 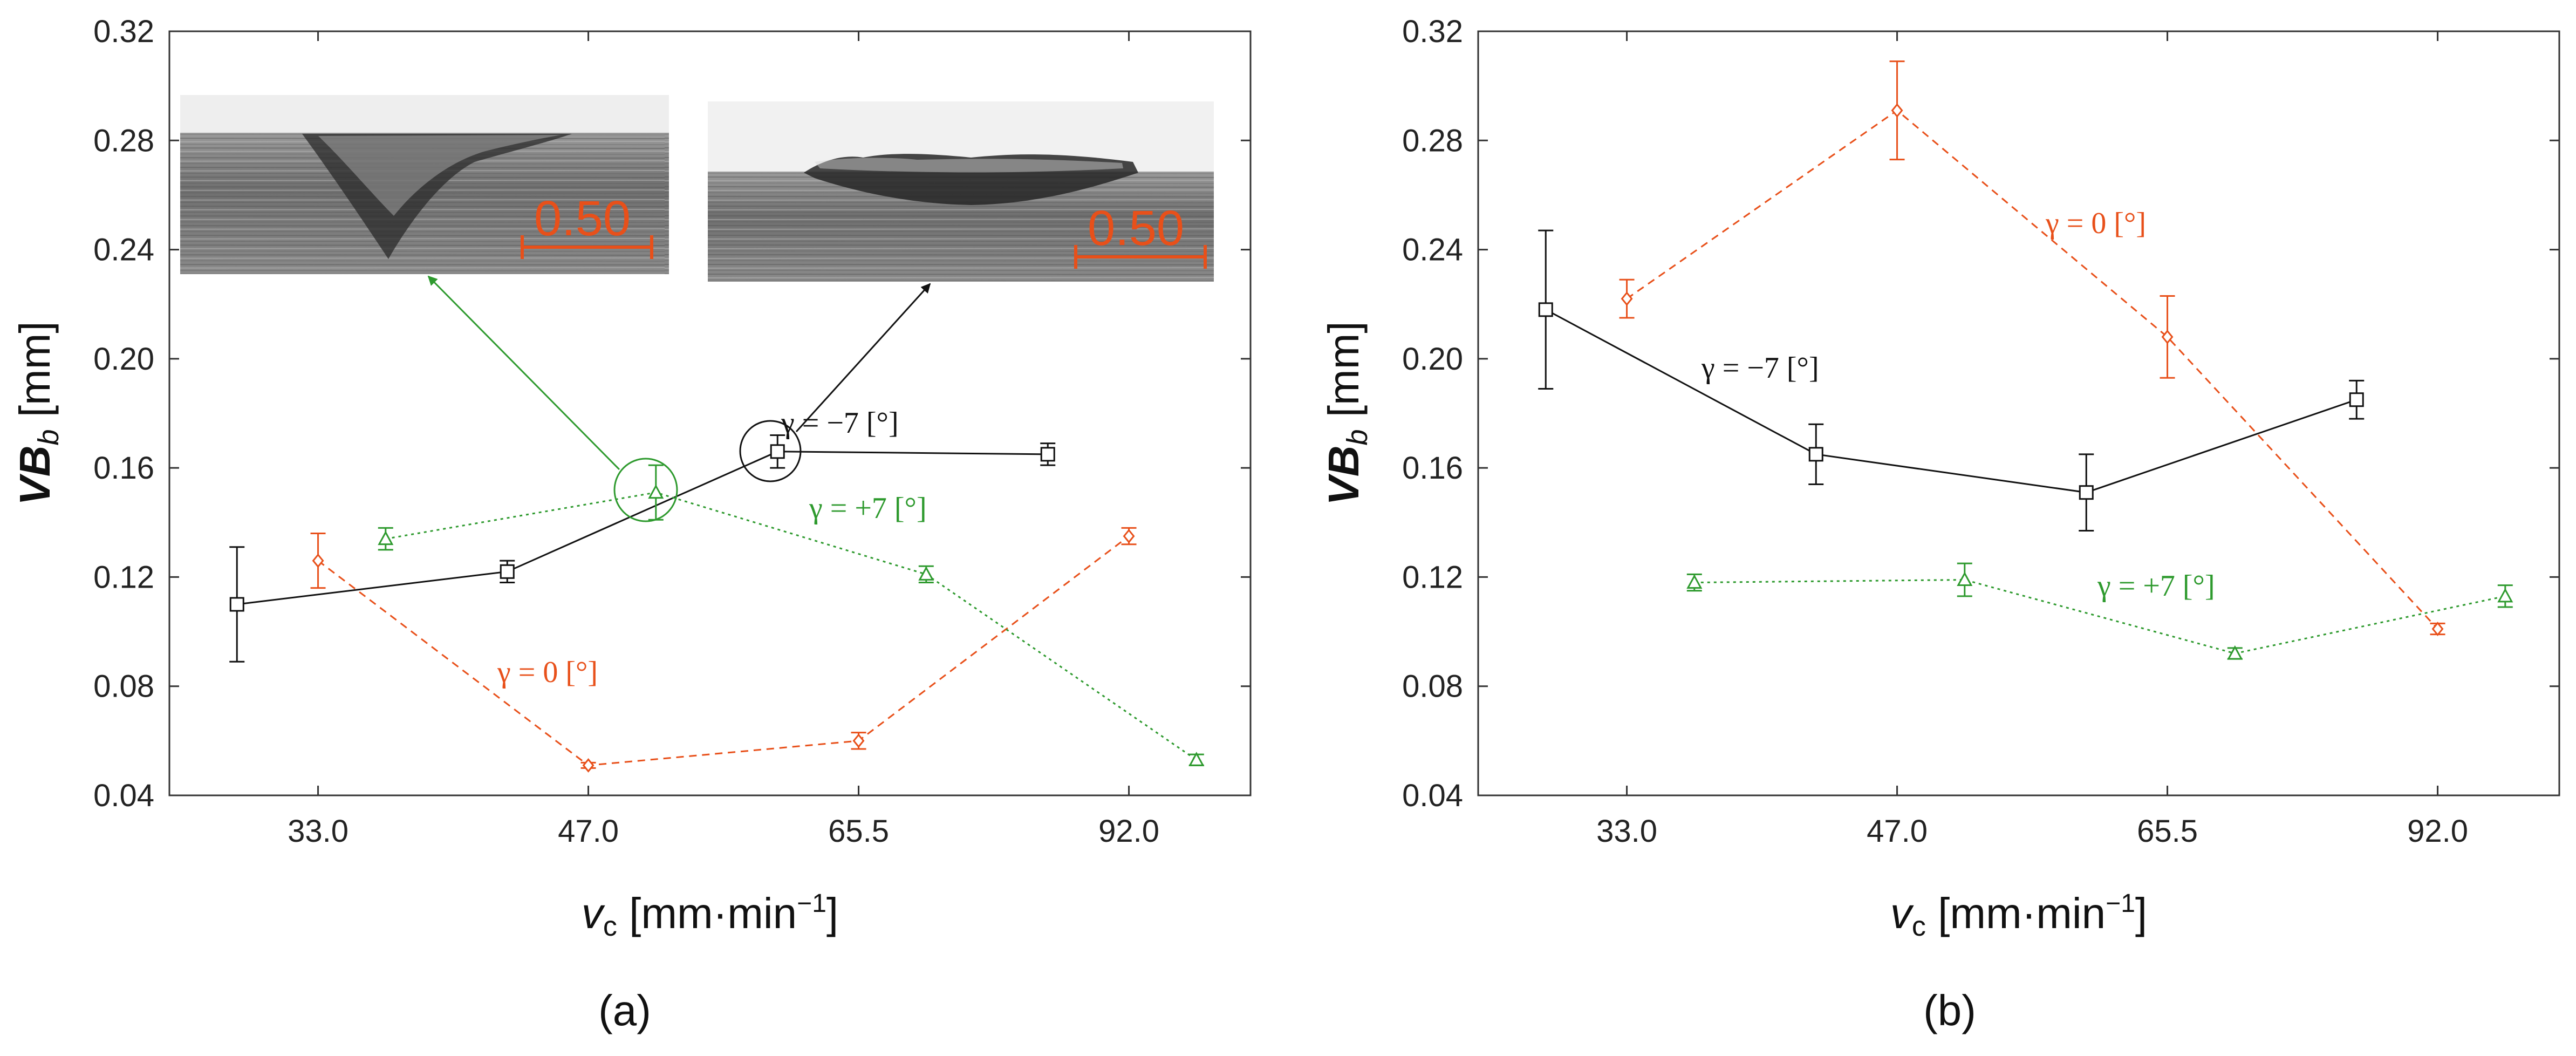 What do you see at coordinates (961, 192) in the screenshot?
I see `inset-micrograph-2: 0.50` at bounding box center [961, 192].